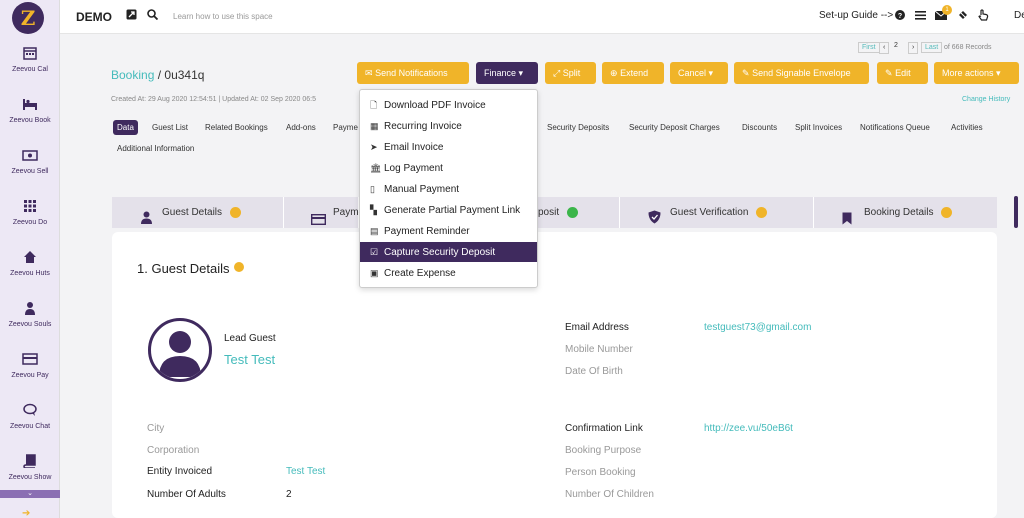 This screenshot has width=1024, height=518. Describe the element at coordinates (414, 147) in the screenshot. I see `menu-item-label: Email Invoice` at that location.